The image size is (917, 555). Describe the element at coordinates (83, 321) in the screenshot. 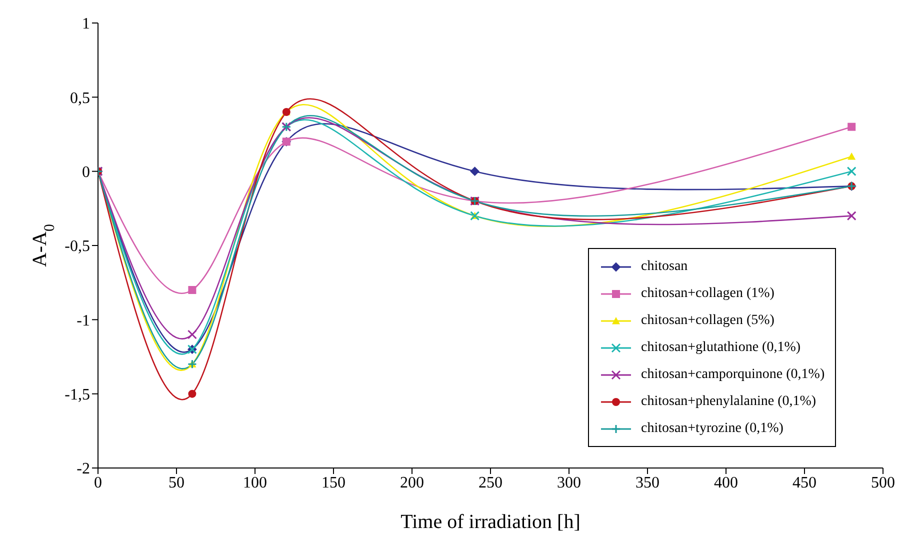

I see `y-tick-label: -1` at that location.